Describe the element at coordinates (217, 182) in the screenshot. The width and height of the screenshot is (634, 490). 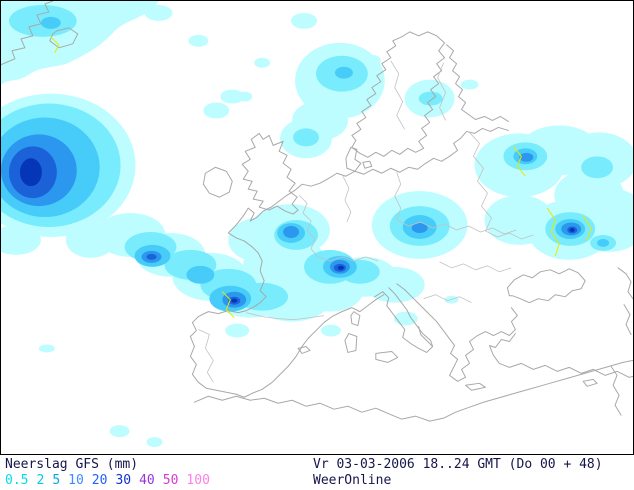
I see `coastline-ireland` at that location.